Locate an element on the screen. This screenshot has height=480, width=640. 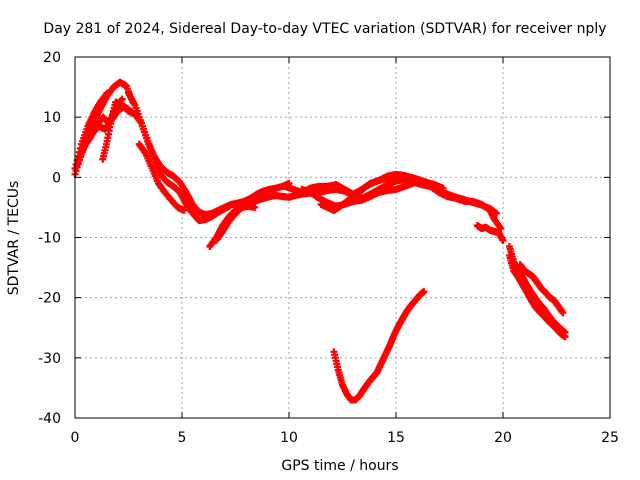
x-tick-label: 10 is located at coordinates (289, 438).